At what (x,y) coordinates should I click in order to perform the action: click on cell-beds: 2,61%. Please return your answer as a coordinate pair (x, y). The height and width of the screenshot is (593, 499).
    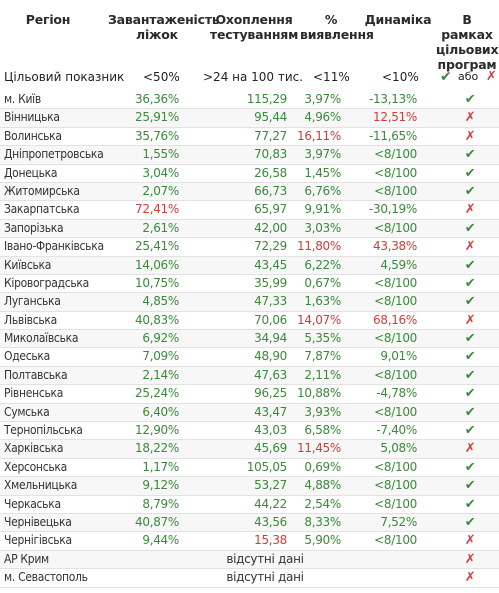
    Looking at the image, I should click on (160, 227).